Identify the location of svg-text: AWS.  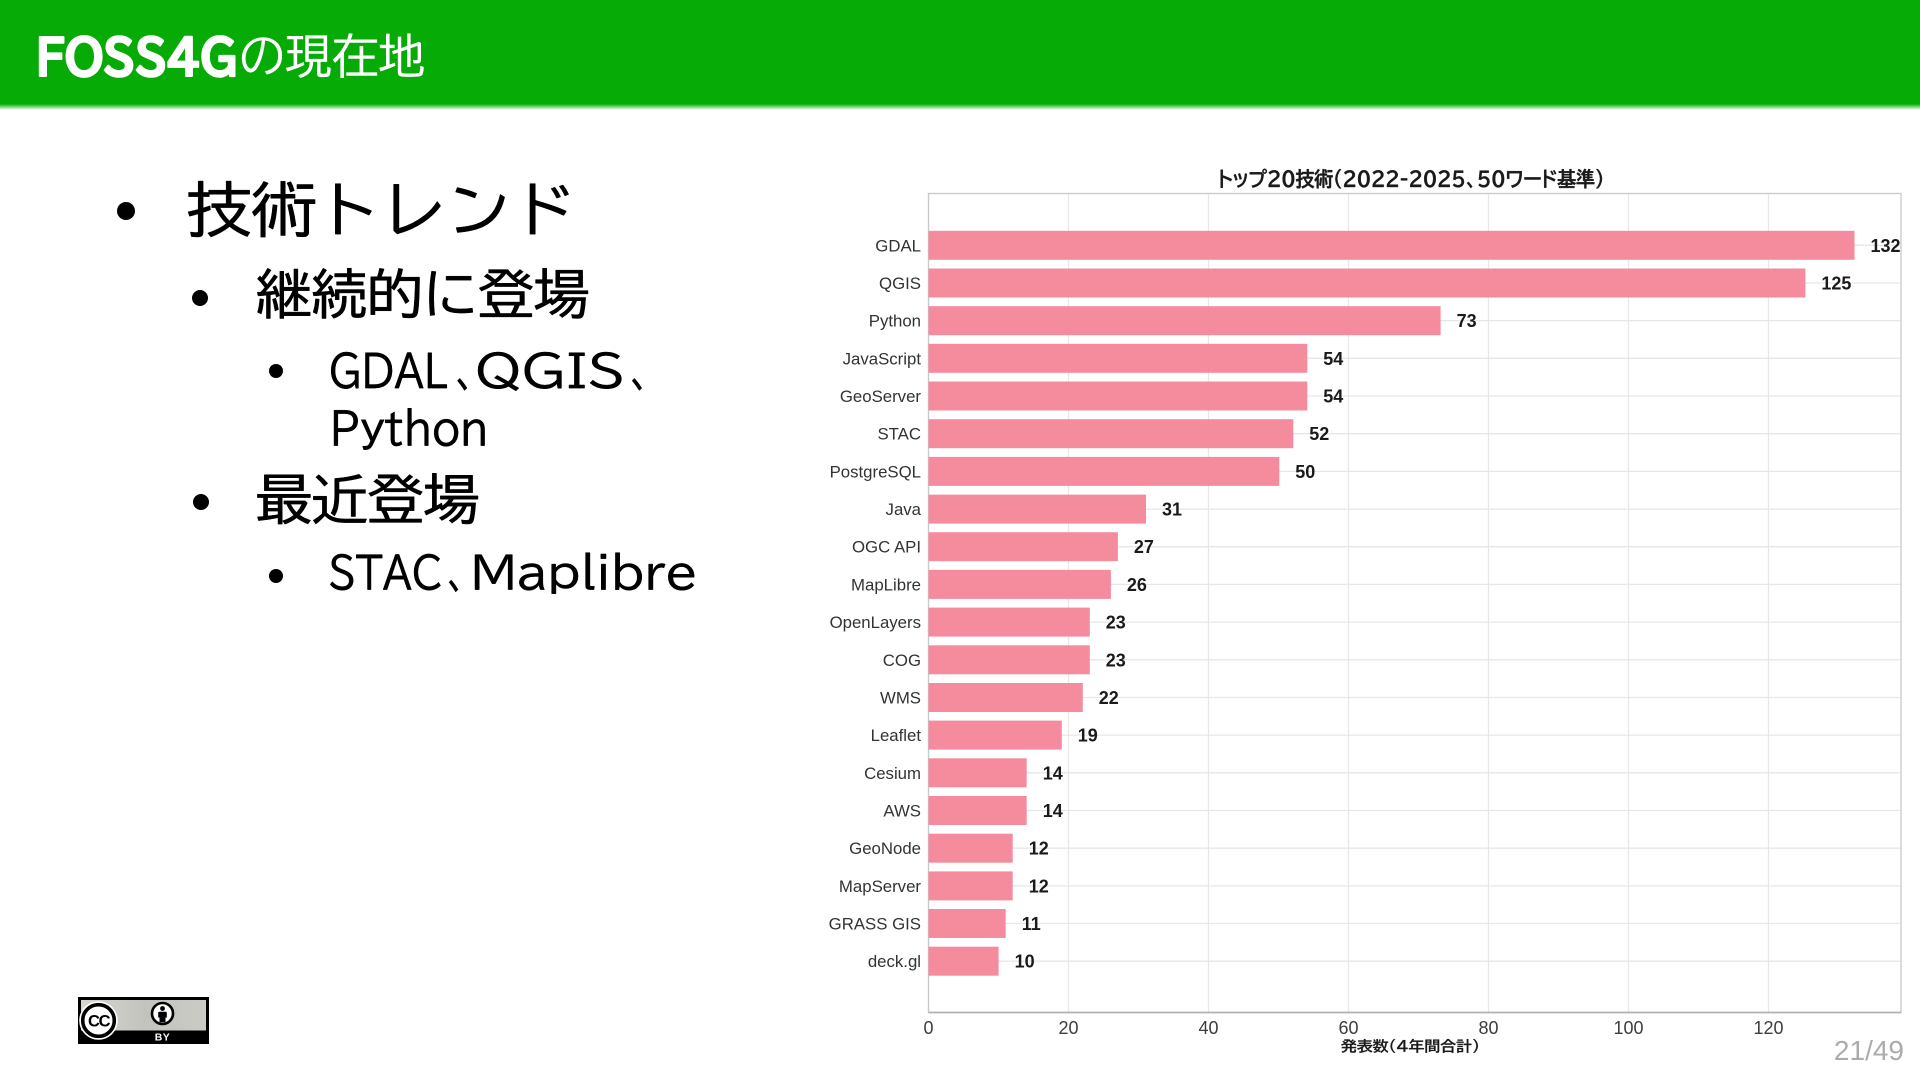
(902, 811).